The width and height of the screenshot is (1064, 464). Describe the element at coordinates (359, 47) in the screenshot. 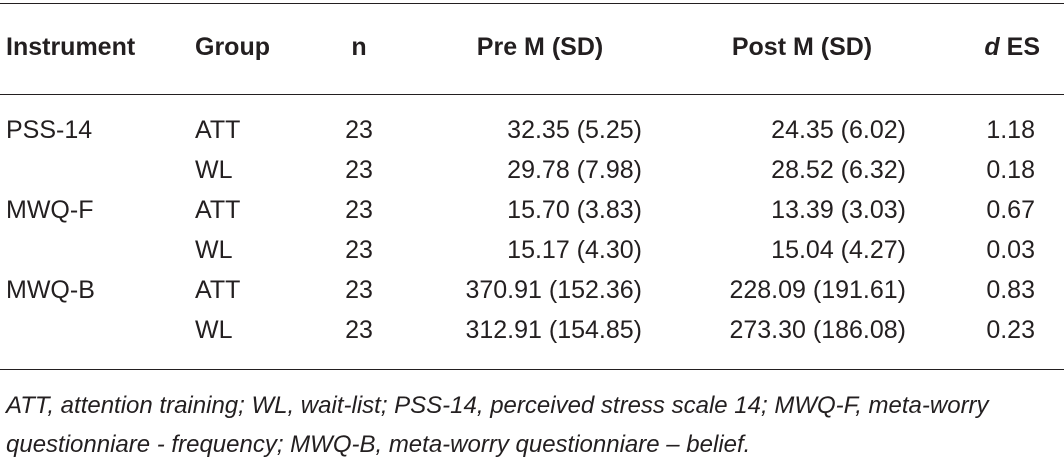

I see `header-n: n` at that location.